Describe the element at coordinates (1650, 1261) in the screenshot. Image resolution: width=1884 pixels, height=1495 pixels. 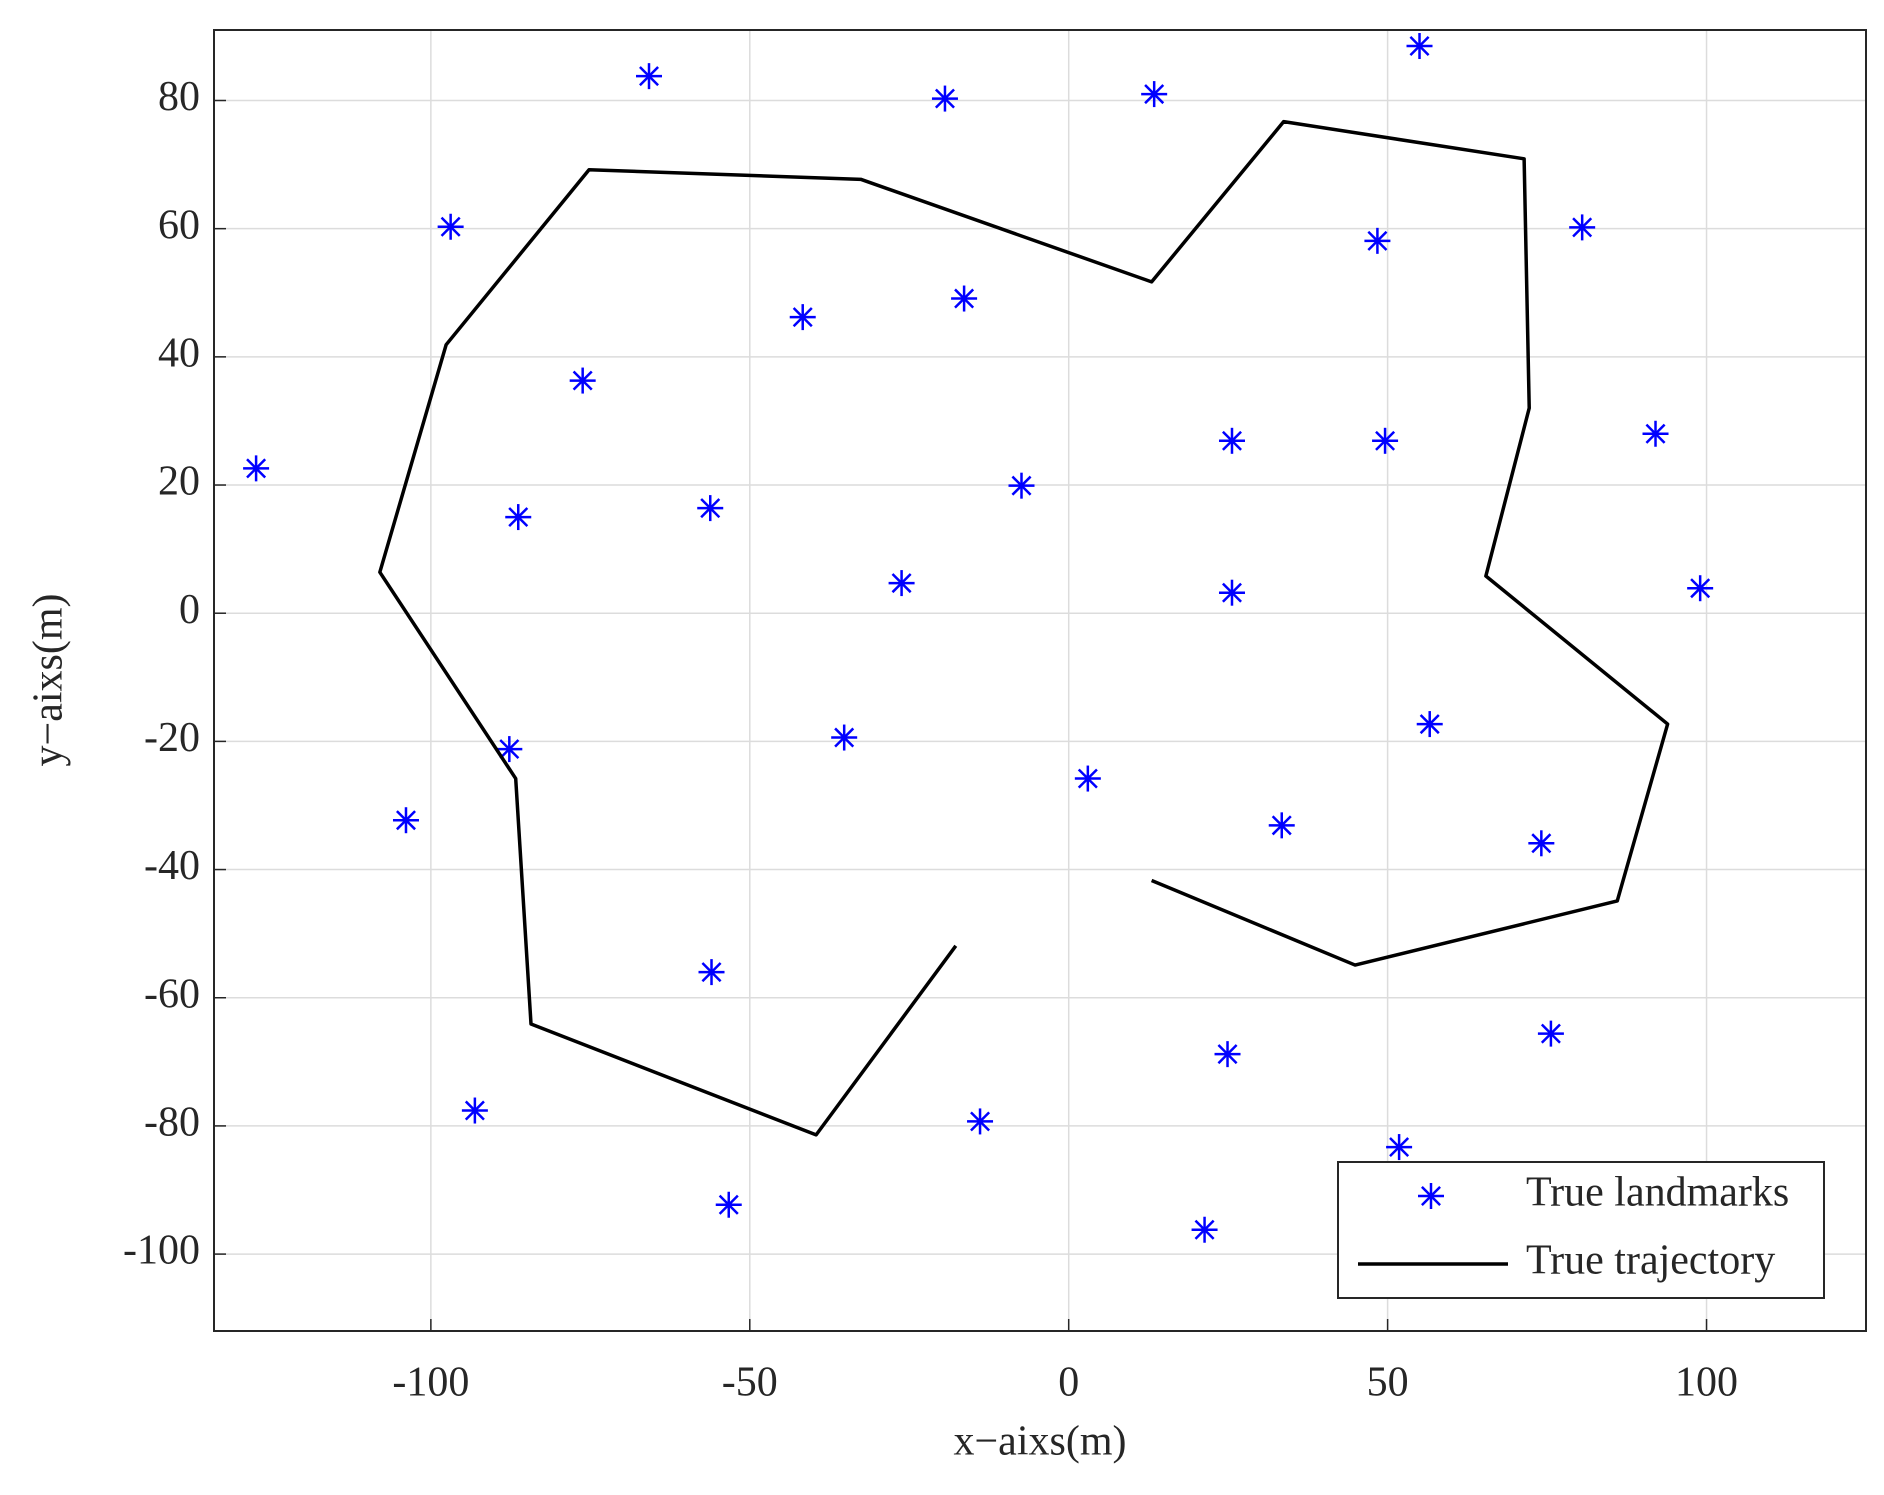
I see `legend-label: True trajectory` at that location.